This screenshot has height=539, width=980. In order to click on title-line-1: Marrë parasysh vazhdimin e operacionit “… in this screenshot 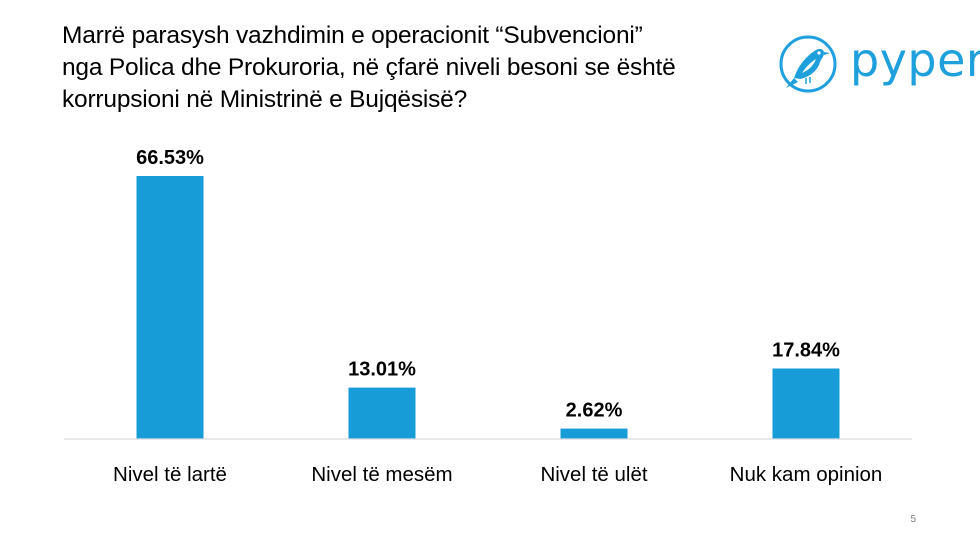, I will do `click(352, 35)`.